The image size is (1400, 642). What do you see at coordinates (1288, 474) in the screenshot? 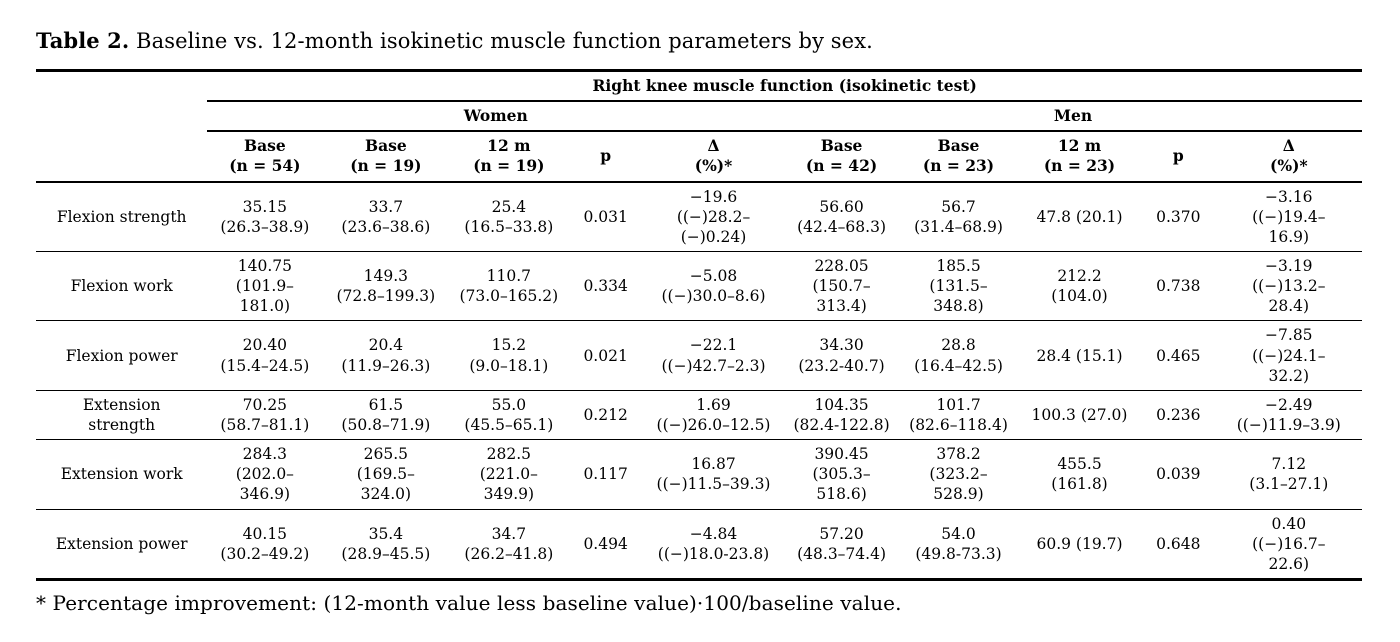
I see `table-cell: 7.12 (3.1–27.1)` at bounding box center [1288, 474].